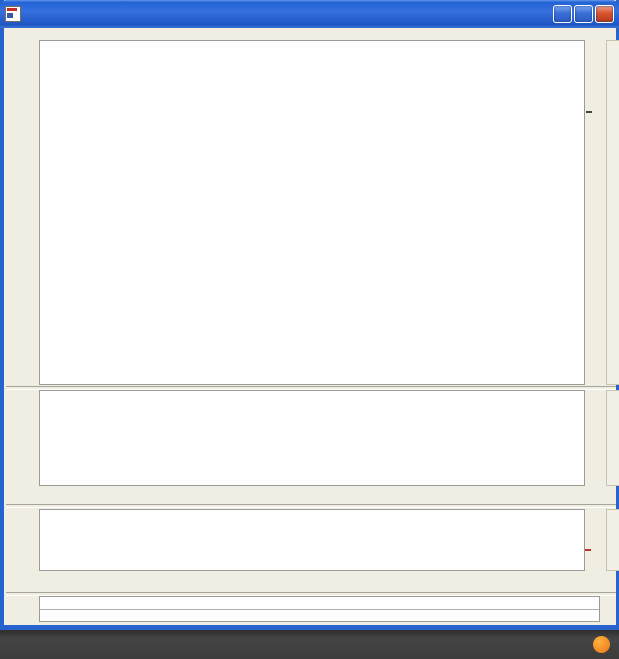  I want to click on title-bar, so click(309, 14).